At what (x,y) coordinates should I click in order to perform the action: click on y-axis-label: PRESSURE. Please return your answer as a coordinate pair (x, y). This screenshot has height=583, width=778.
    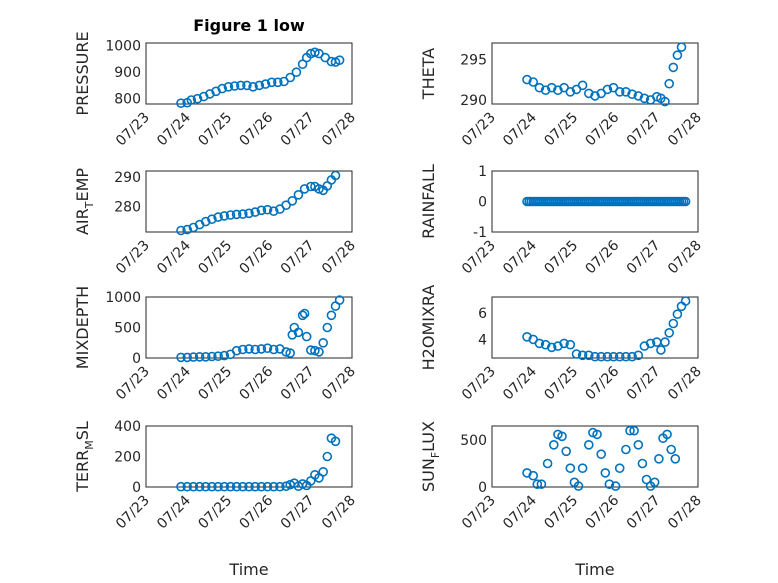
    Looking at the image, I should click on (82, 73).